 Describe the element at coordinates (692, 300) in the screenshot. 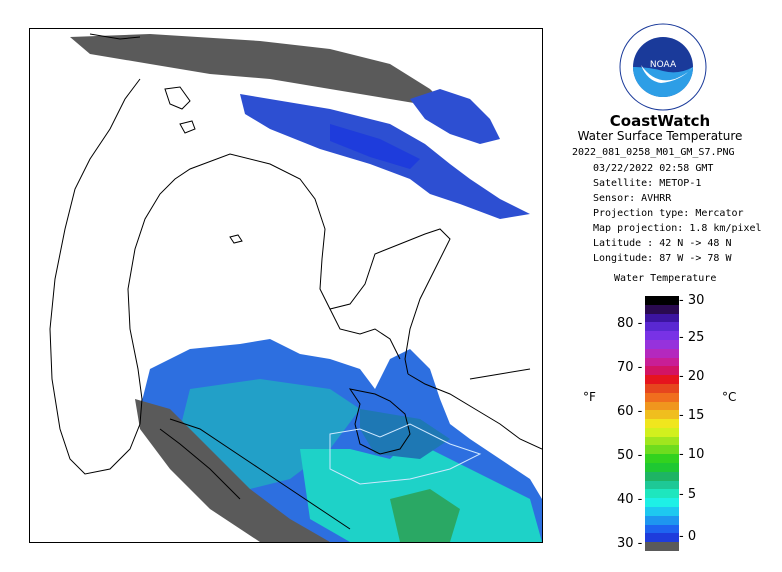

I see `celsius-tick: - 30` at that location.